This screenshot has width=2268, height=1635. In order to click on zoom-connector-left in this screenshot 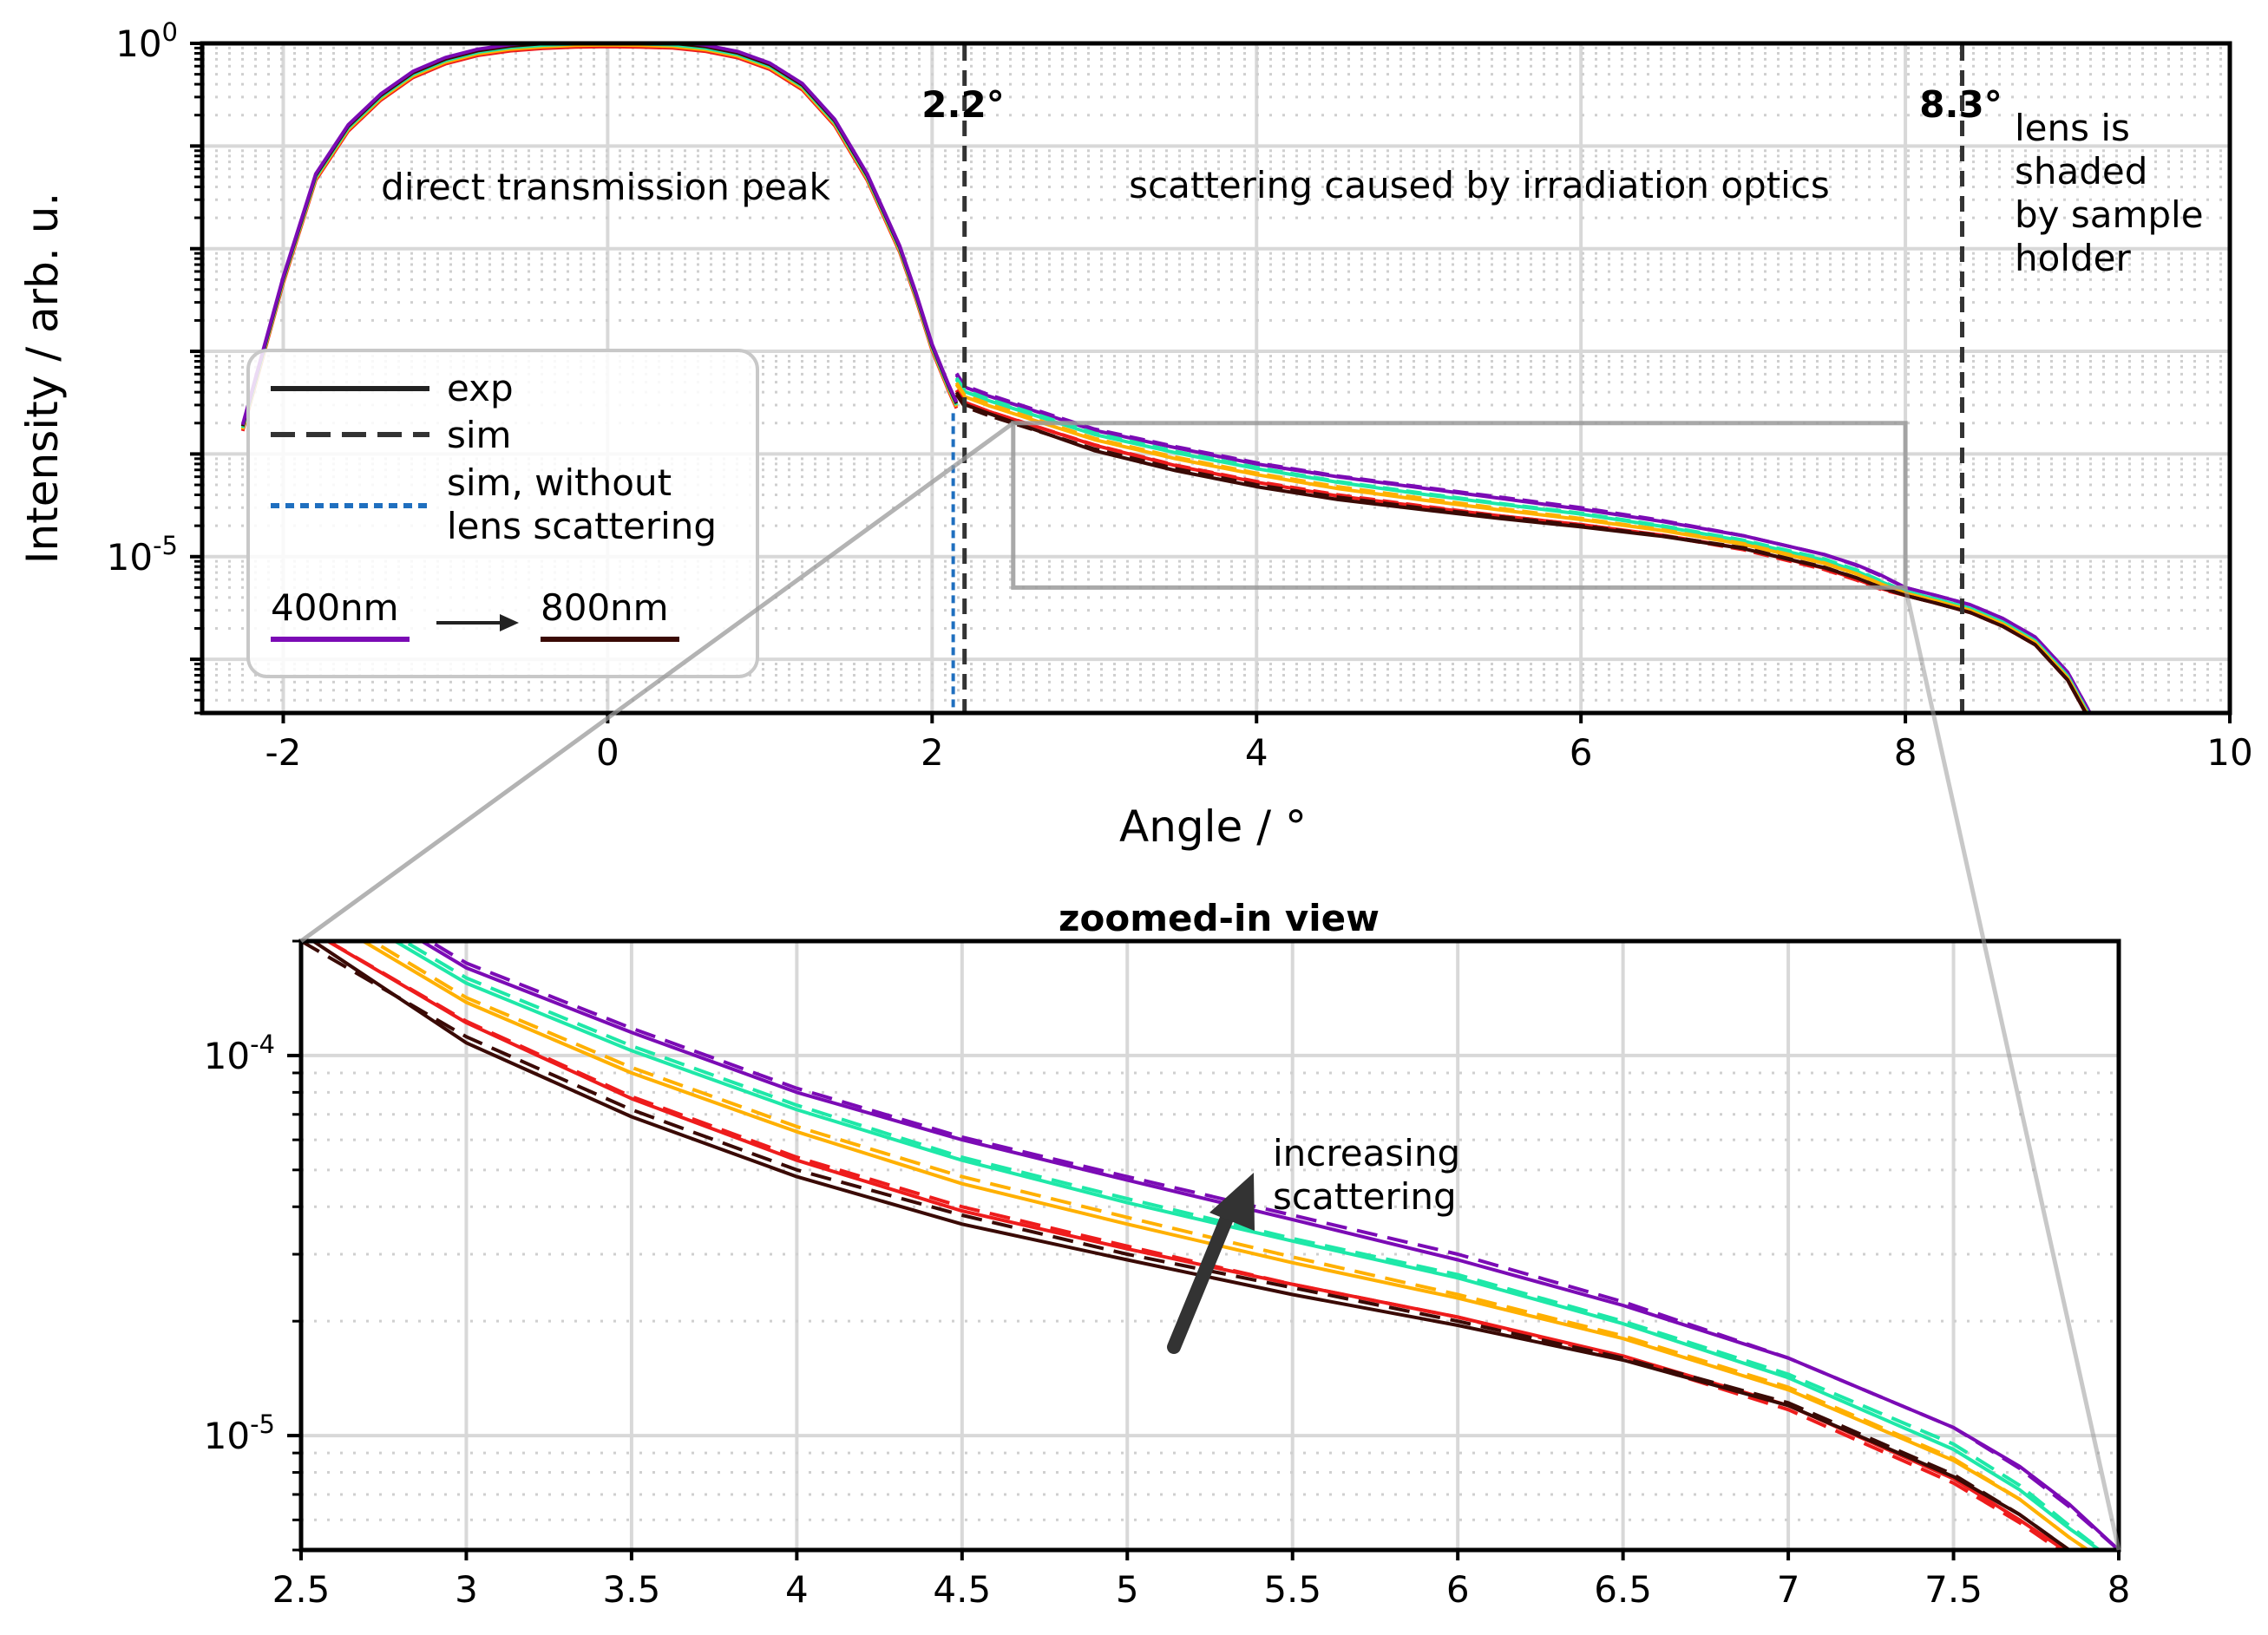, I will do `click(657, 682)`.